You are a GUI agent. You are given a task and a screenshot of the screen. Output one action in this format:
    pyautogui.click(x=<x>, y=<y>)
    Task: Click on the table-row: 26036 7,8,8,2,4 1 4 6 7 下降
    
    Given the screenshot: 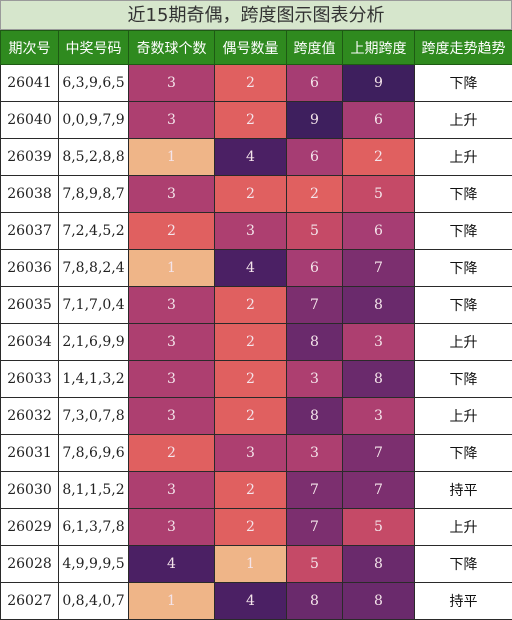 What is the action you would take?
    pyautogui.click(x=256, y=268)
    